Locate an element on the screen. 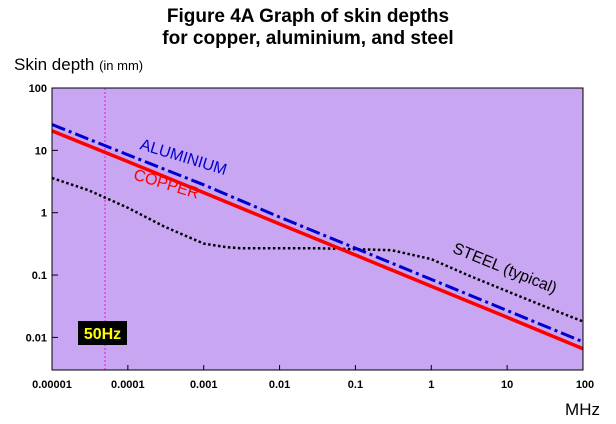  x-tick-label: 1 is located at coordinates (431, 385).